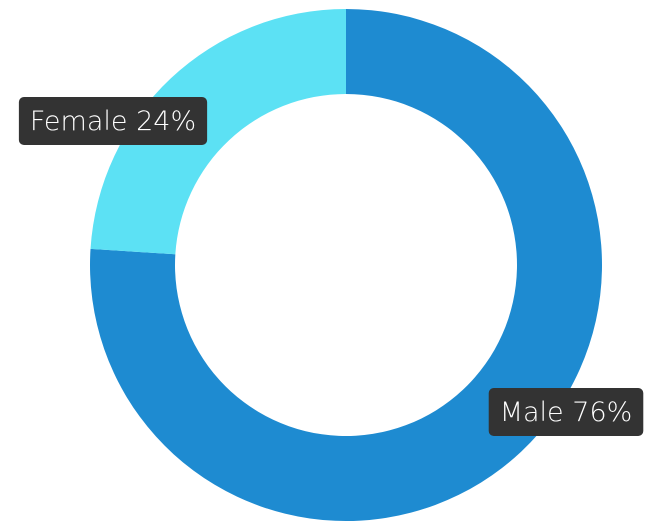 This screenshot has width=656, height=523. I want to click on label-value: 76%, so click(602, 412).